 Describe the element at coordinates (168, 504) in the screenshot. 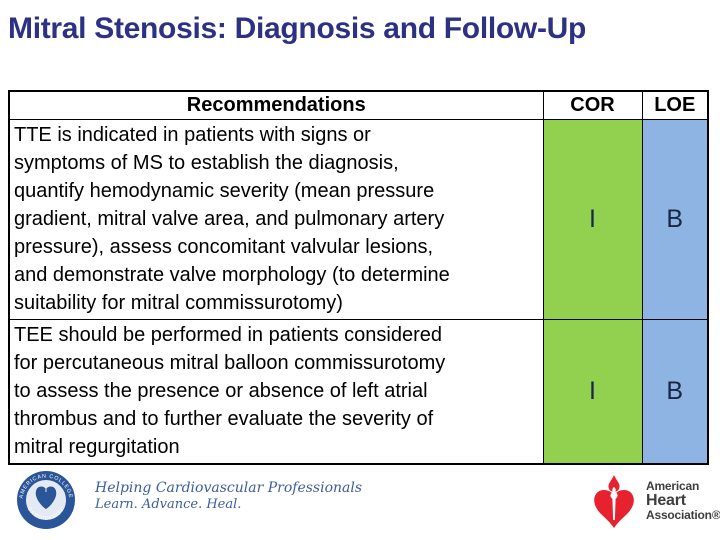

I see `acc-tagline-line2: Learn. Advance. Heal.` at that location.